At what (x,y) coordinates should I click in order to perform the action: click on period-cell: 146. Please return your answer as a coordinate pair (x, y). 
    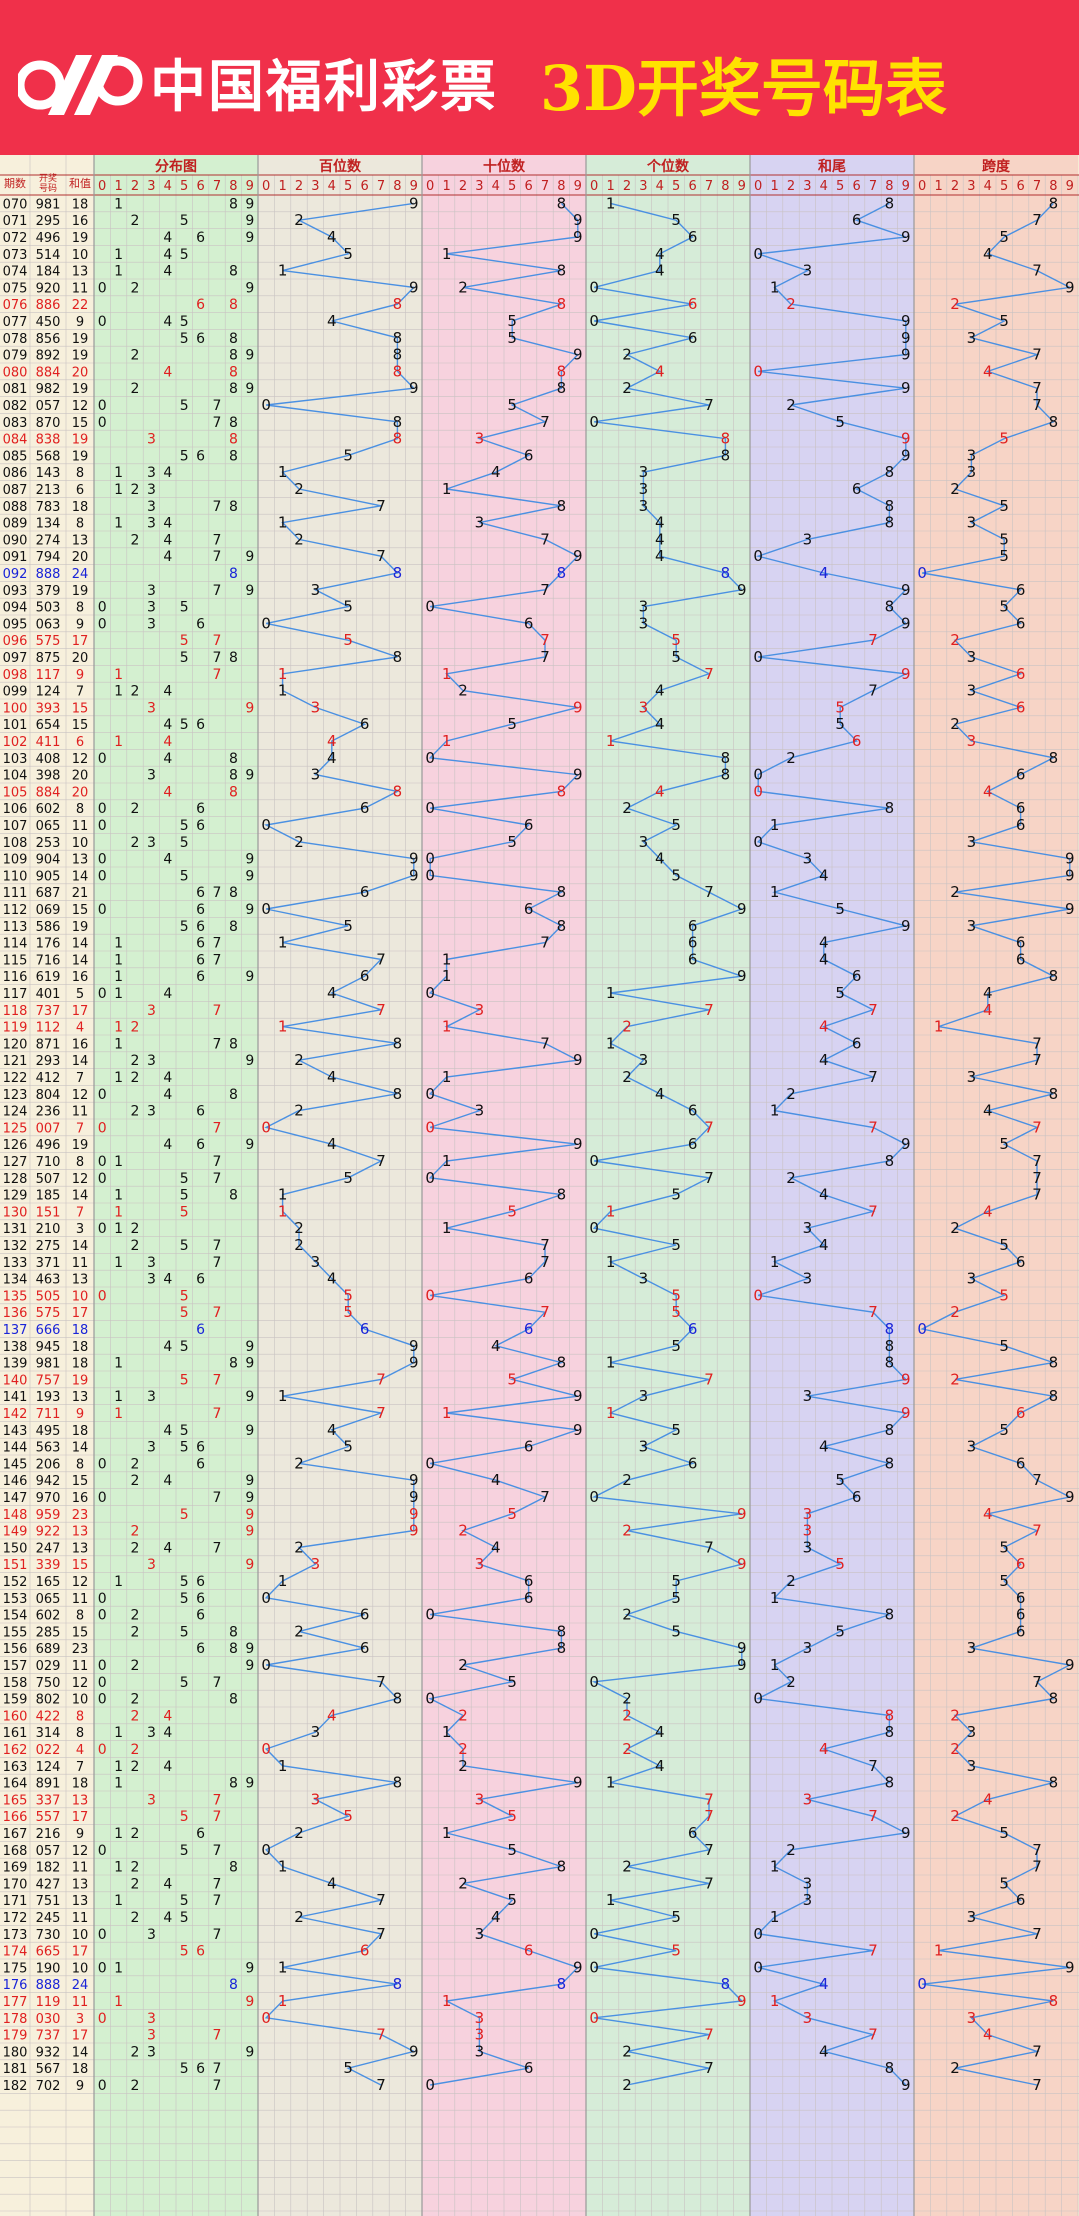
    Looking at the image, I should click on (15, 1481).